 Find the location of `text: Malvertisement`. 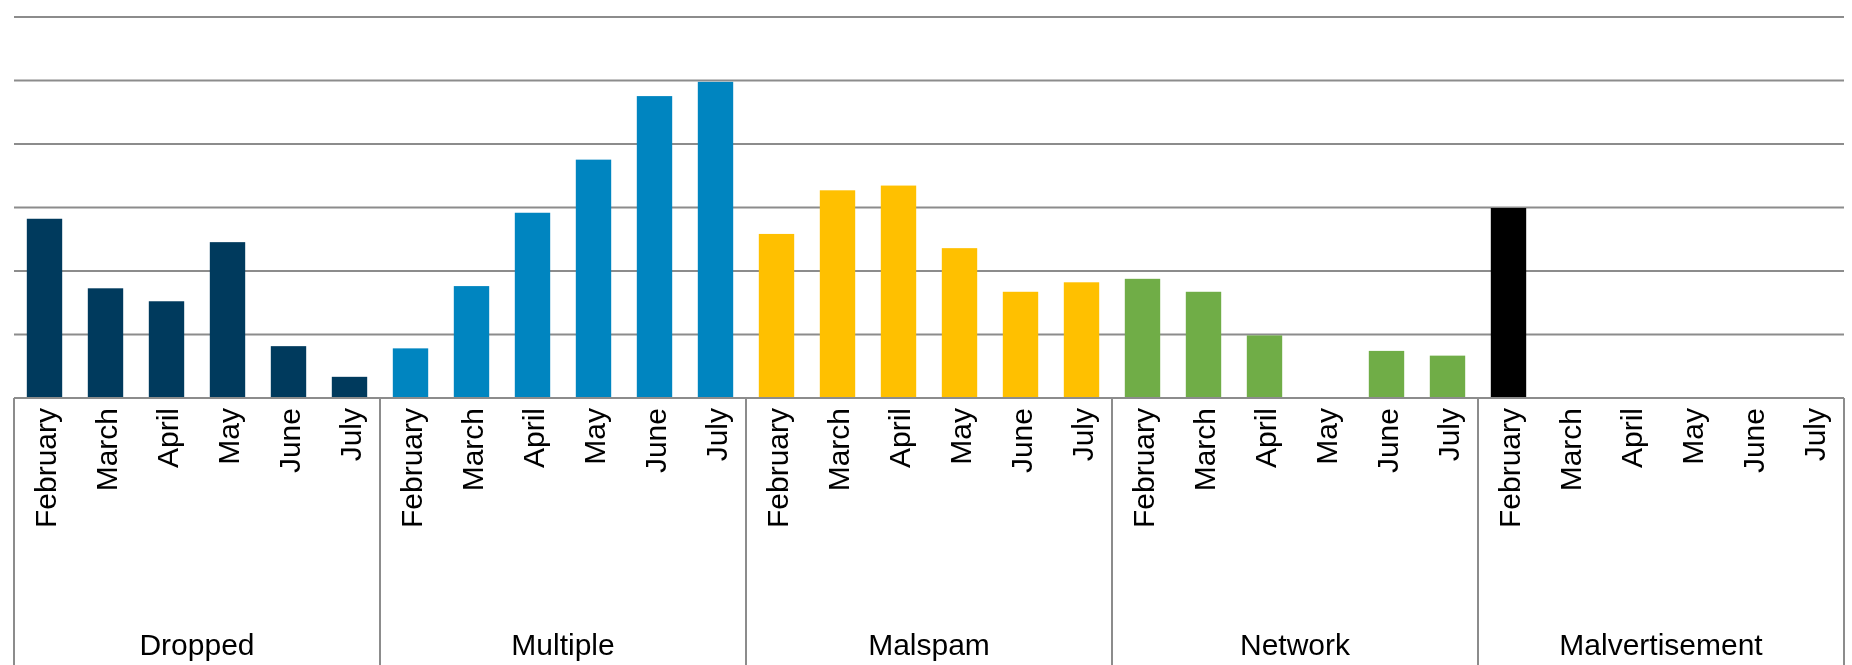

text: Malvertisement is located at coordinates (1661, 644).